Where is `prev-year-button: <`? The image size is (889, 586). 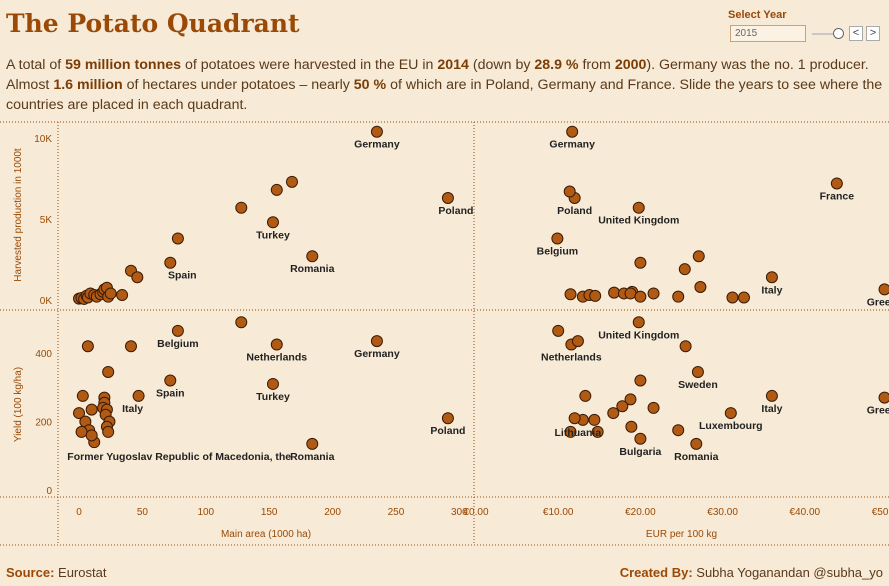
prev-year-button: < is located at coordinates (856, 33).